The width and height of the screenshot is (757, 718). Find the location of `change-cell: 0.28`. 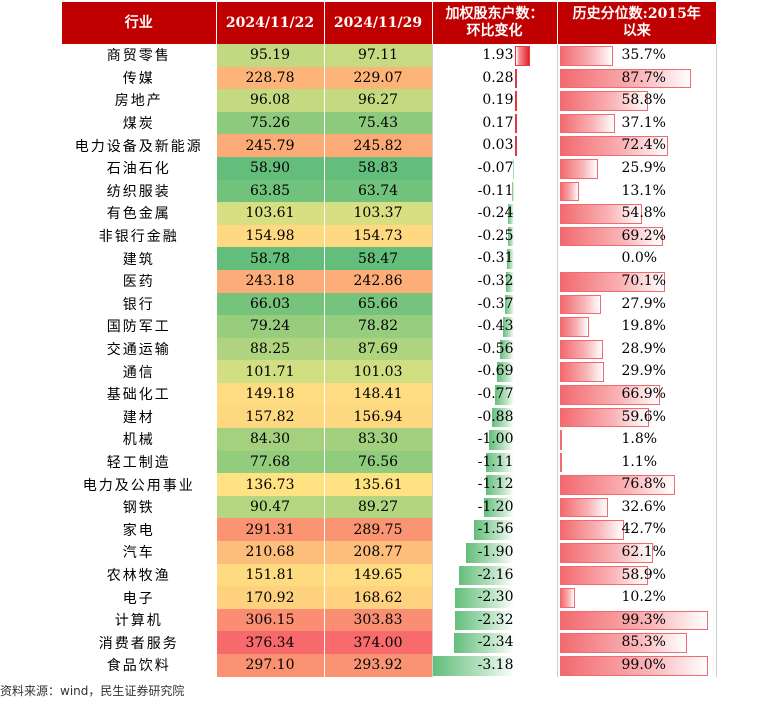

change-cell: 0.28 is located at coordinates (494, 78).